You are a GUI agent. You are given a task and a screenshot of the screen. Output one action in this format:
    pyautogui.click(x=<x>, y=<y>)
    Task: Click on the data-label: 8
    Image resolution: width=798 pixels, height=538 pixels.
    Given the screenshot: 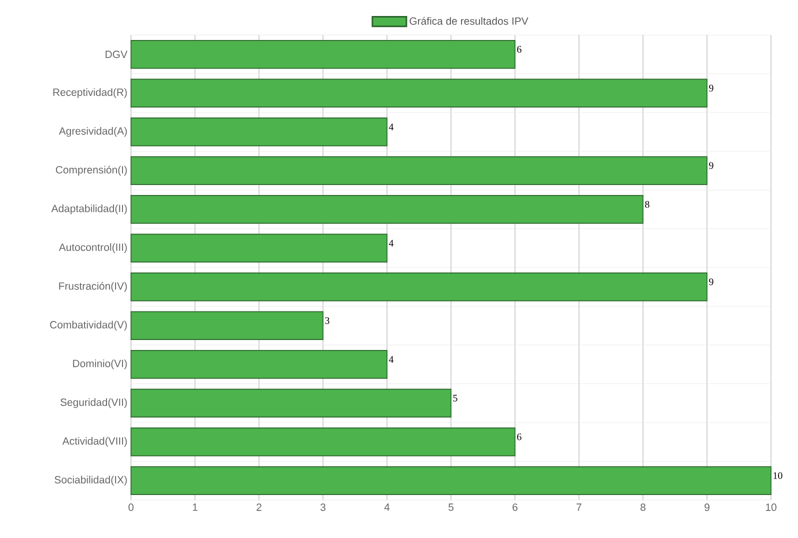 What is the action you would take?
    pyautogui.click(x=647, y=204)
    